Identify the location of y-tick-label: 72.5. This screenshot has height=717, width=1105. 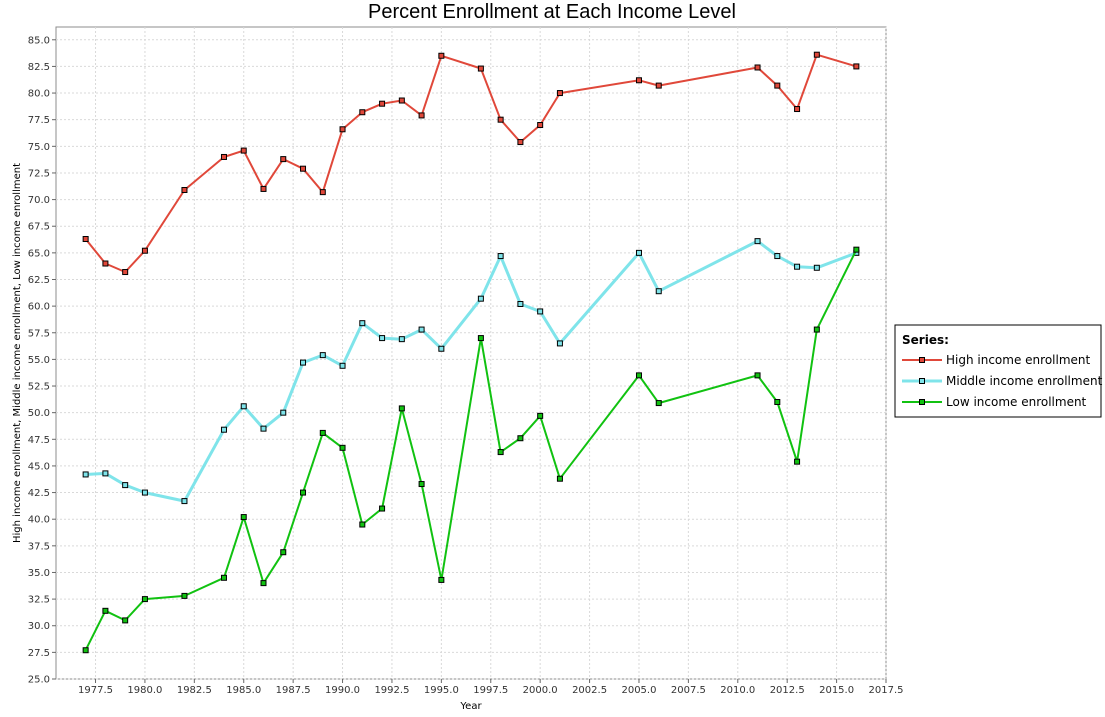
(39, 173).